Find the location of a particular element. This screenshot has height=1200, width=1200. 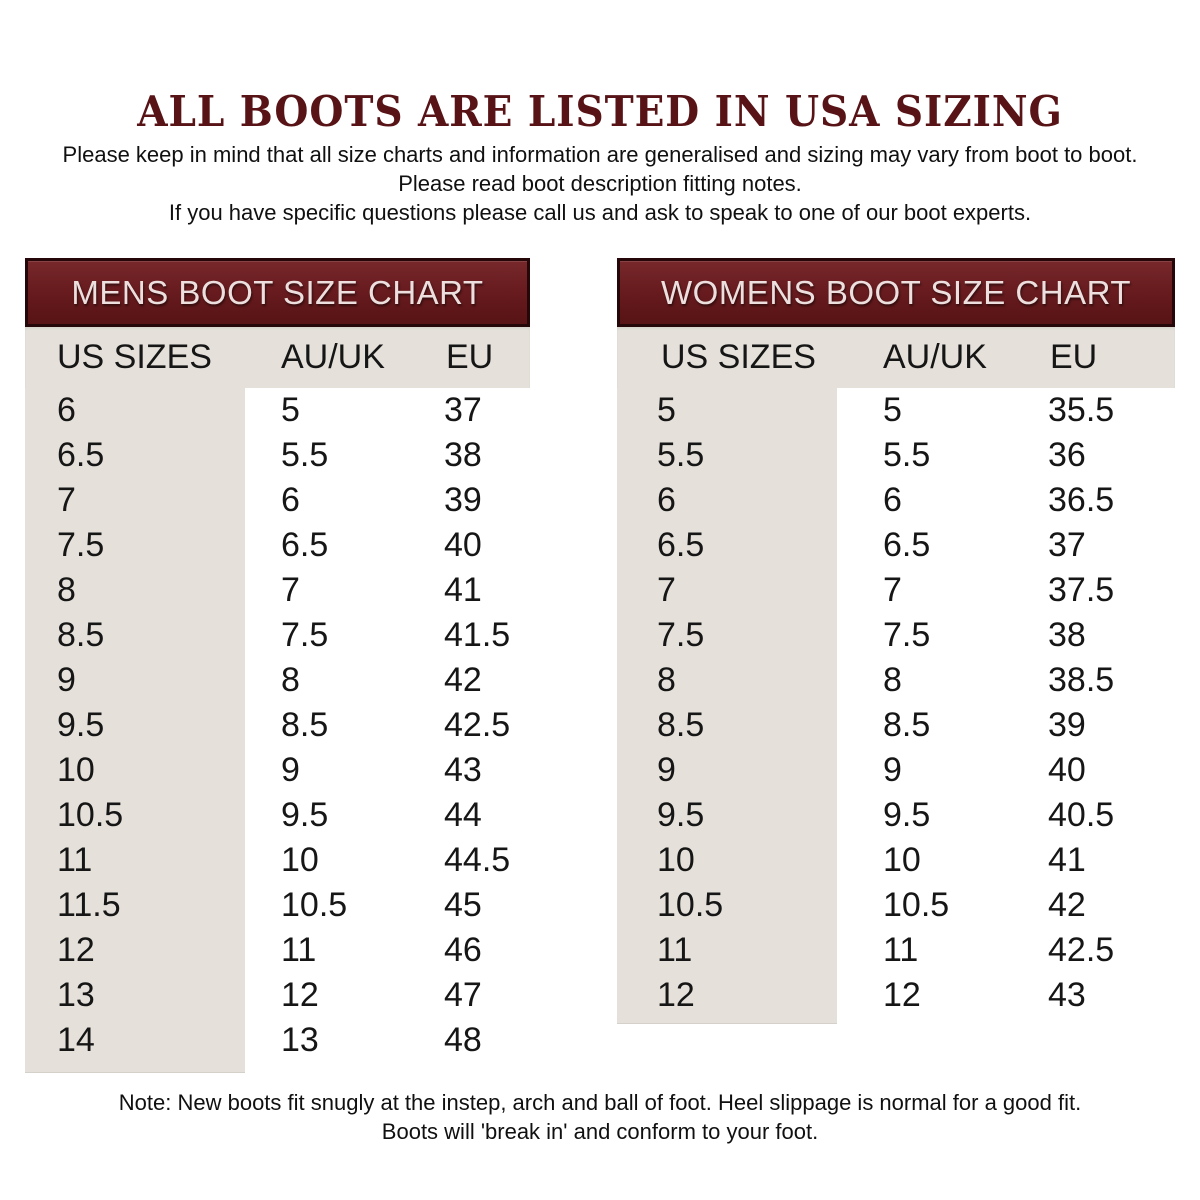

cell-eu-size: 40.5 is located at coordinates (1081, 815).